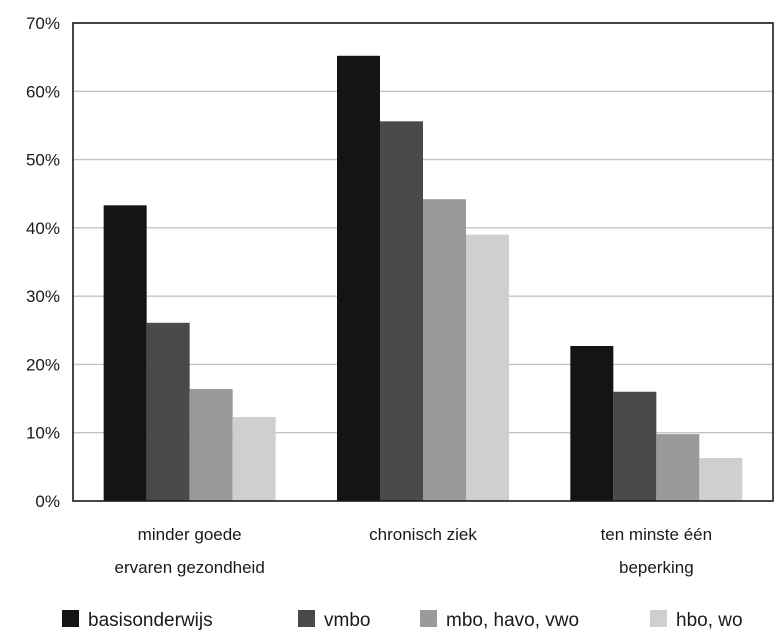 The width and height of the screenshot is (777, 640). I want to click on y-tick-label: 30%, so click(43, 296).